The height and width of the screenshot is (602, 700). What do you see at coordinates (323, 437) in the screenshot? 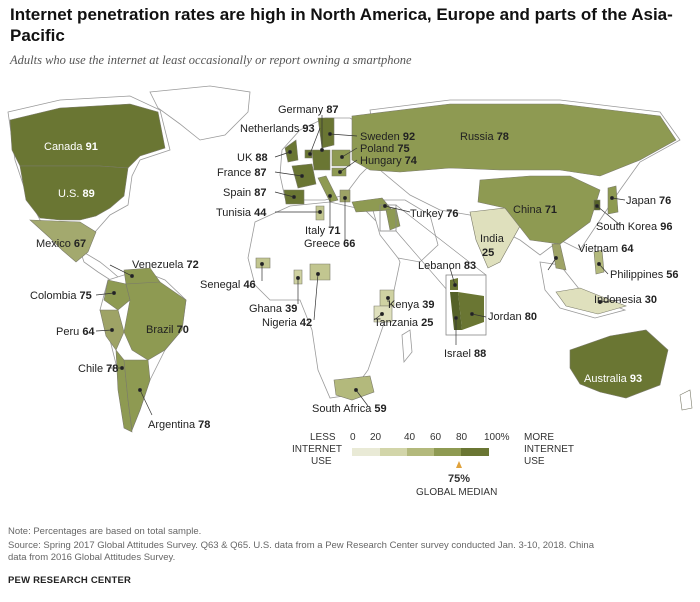
I see `legend-less-line1: LESS` at bounding box center [323, 437].